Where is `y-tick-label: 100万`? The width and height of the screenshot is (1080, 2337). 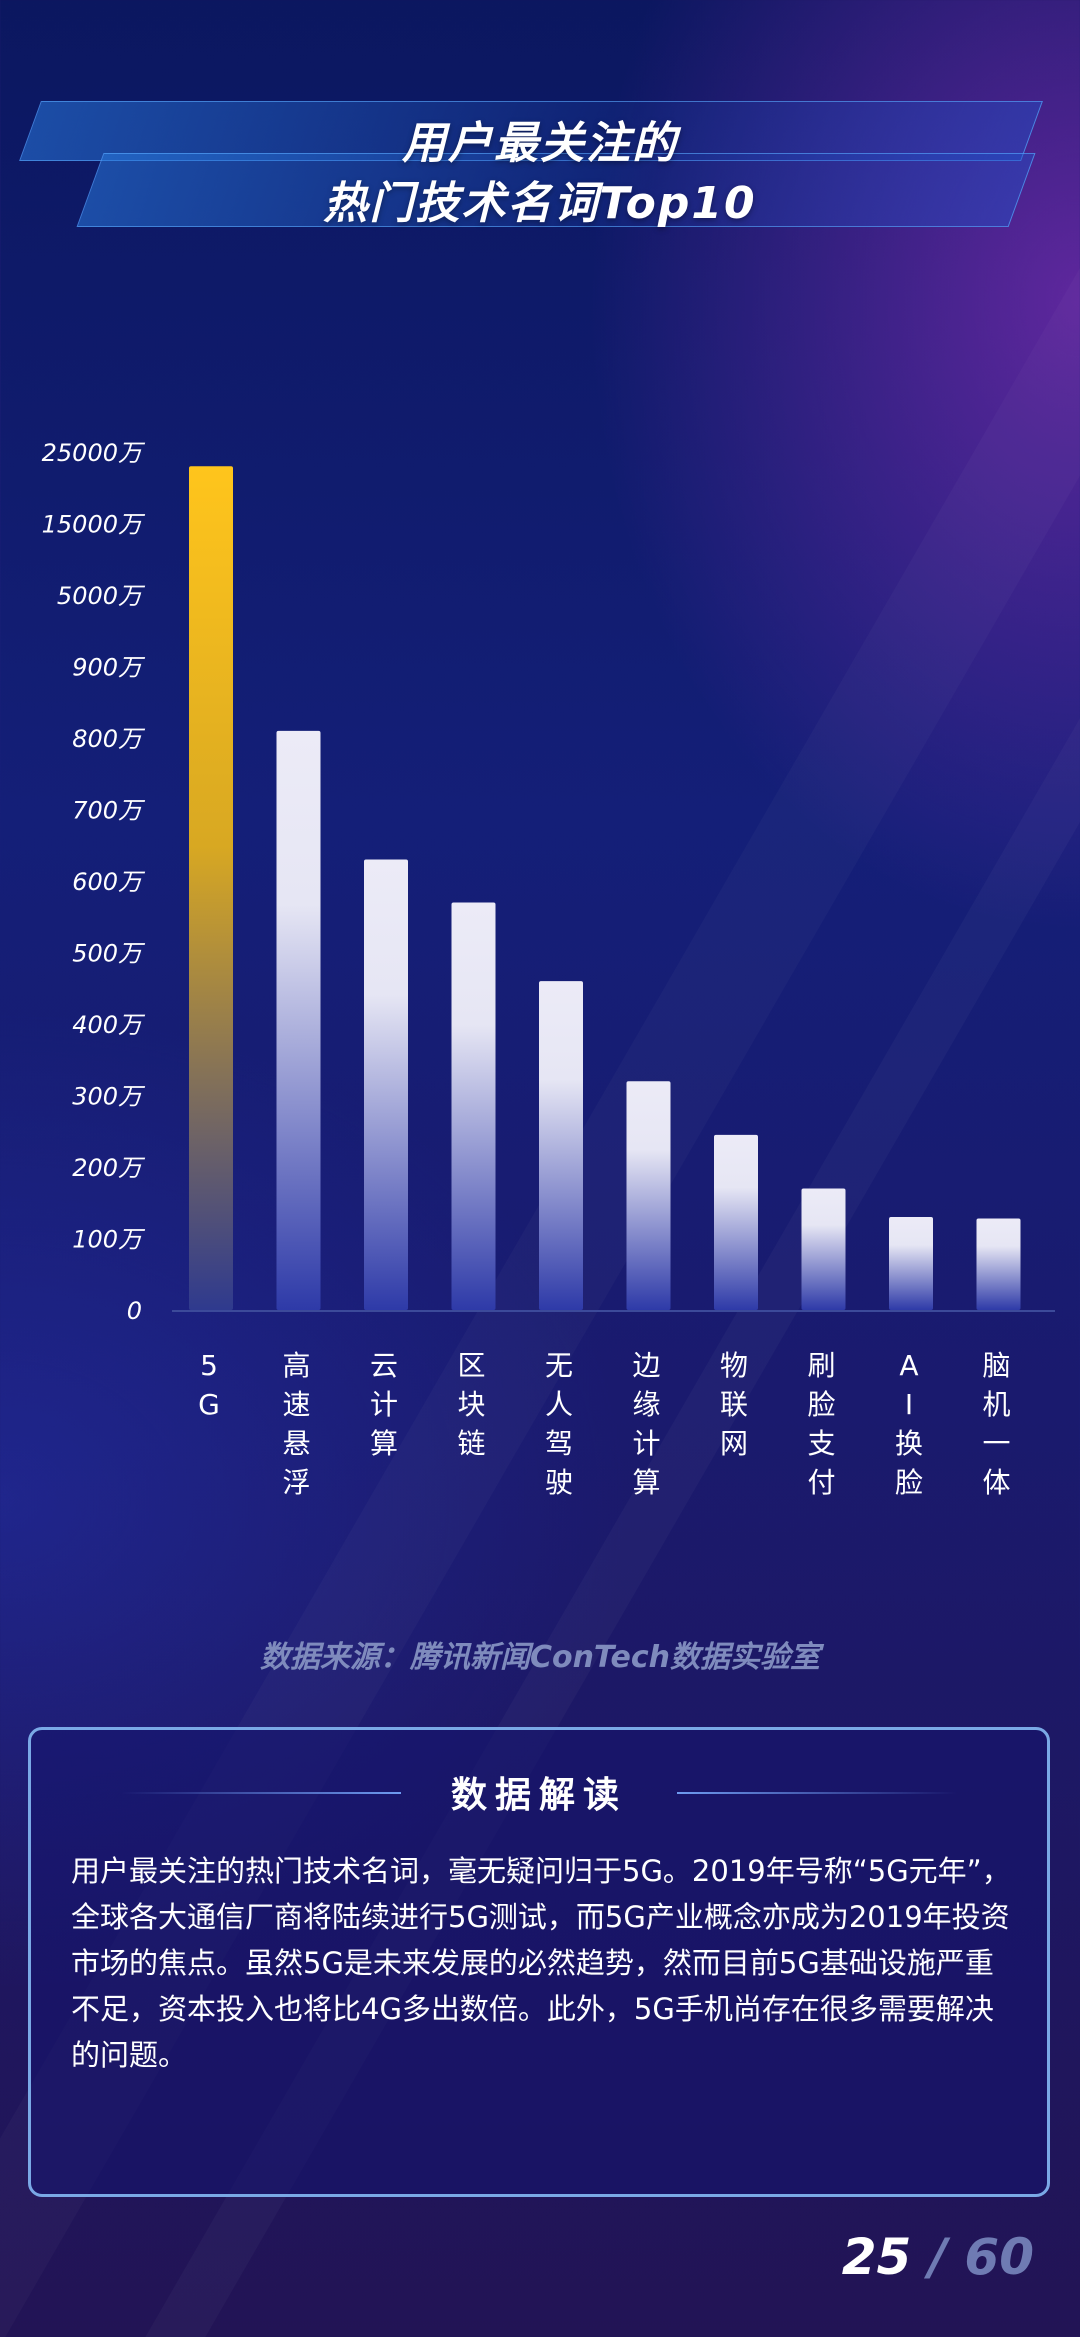 y-tick-label: 100万 is located at coordinates (109, 1240).